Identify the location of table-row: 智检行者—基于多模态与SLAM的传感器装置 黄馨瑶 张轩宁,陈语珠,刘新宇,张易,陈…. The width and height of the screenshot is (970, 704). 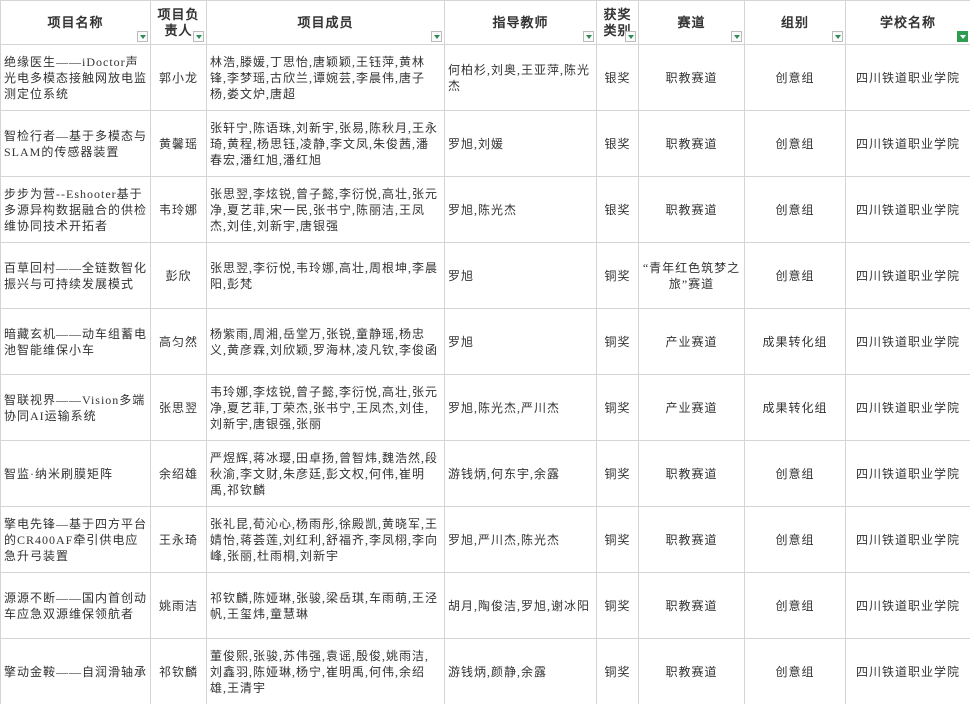
(485, 143).